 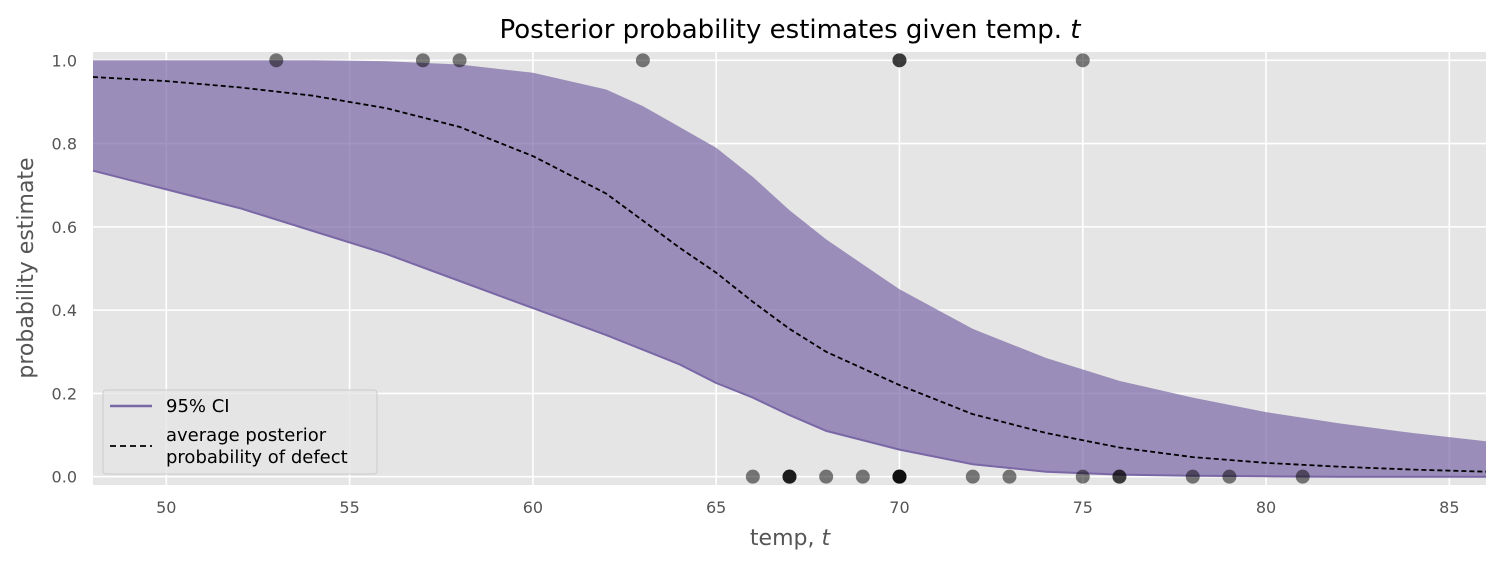 I want to click on x-tick-label: 85, so click(x=1449, y=507).